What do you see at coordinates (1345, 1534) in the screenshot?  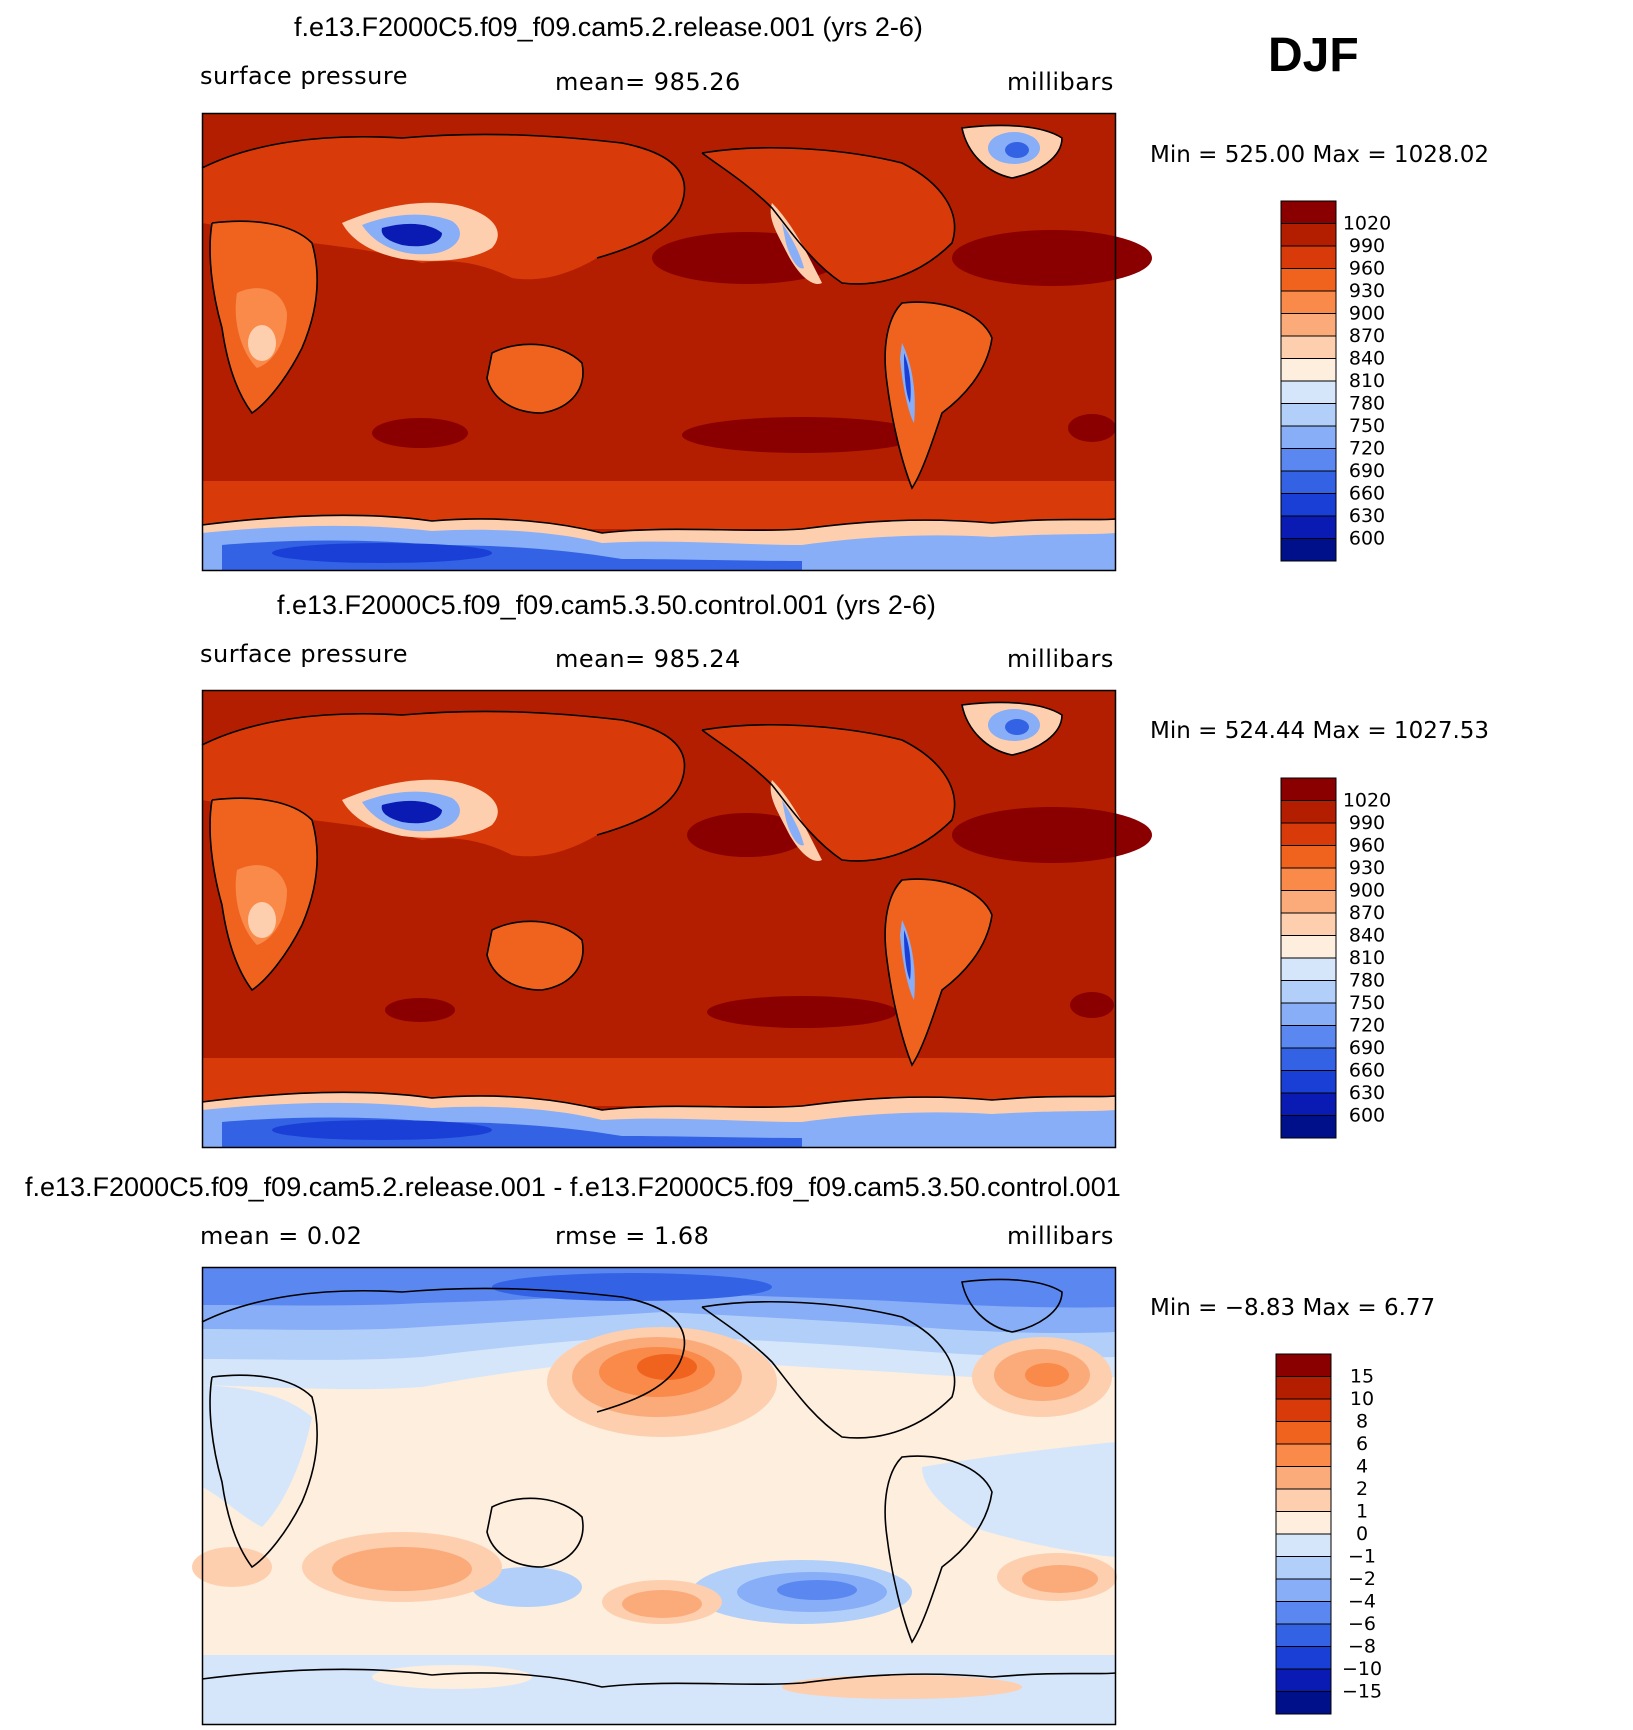 I see `panel-3-colorbar: 15 10 8 6 4 2 1 0 −1 −2 −4 −6 −8 −10 −15` at bounding box center [1345, 1534].